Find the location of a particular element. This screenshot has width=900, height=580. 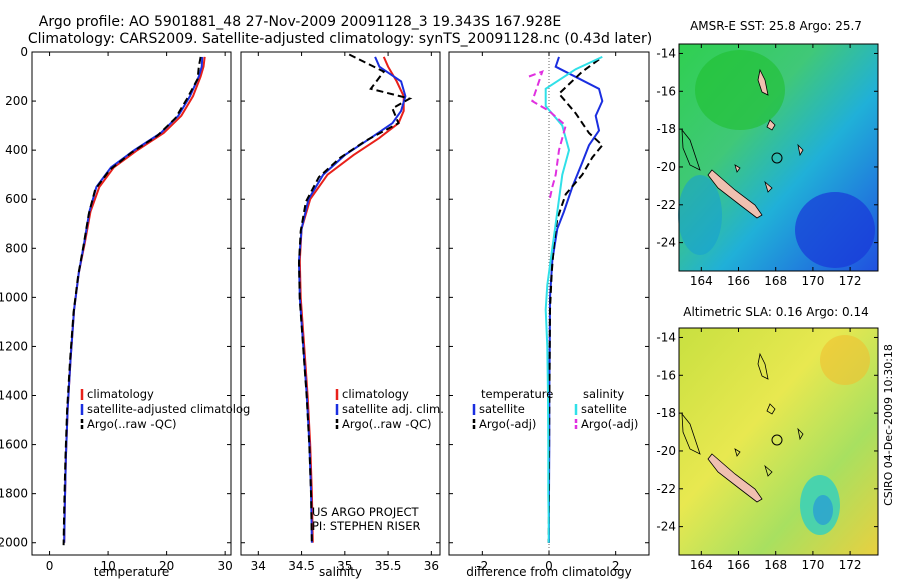

y-tick-label: 0 is located at coordinates (24, 52).